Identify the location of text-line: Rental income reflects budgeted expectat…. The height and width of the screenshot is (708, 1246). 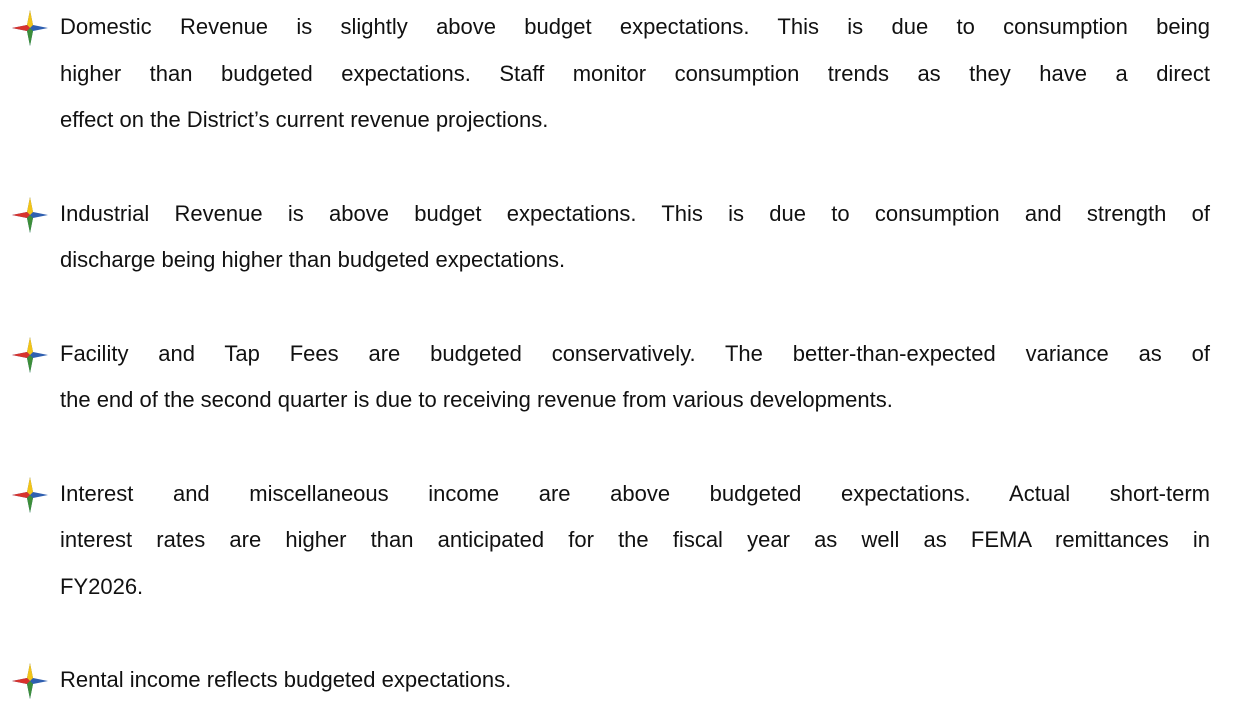
(286, 679).